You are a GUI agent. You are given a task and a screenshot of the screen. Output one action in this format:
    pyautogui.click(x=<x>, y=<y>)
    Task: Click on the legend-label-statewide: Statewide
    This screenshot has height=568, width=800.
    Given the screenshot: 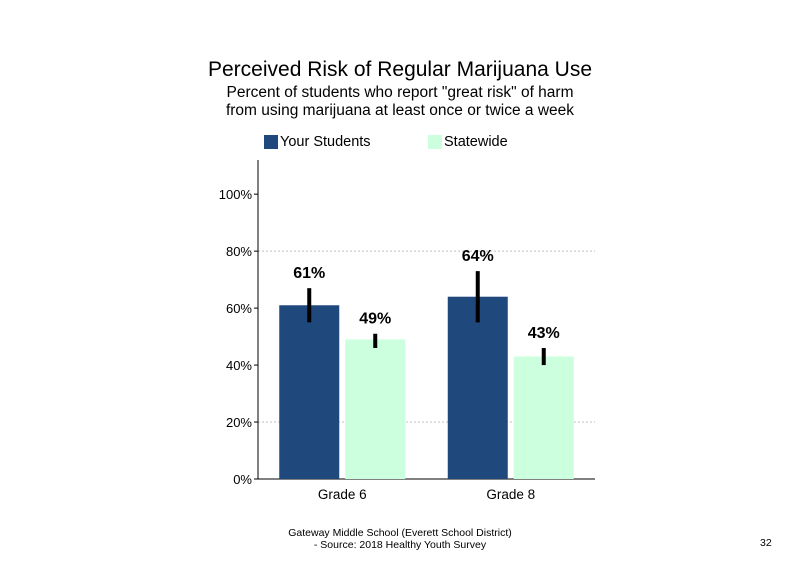 What is the action you would take?
    pyautogui.click(x=476, y=142)
    